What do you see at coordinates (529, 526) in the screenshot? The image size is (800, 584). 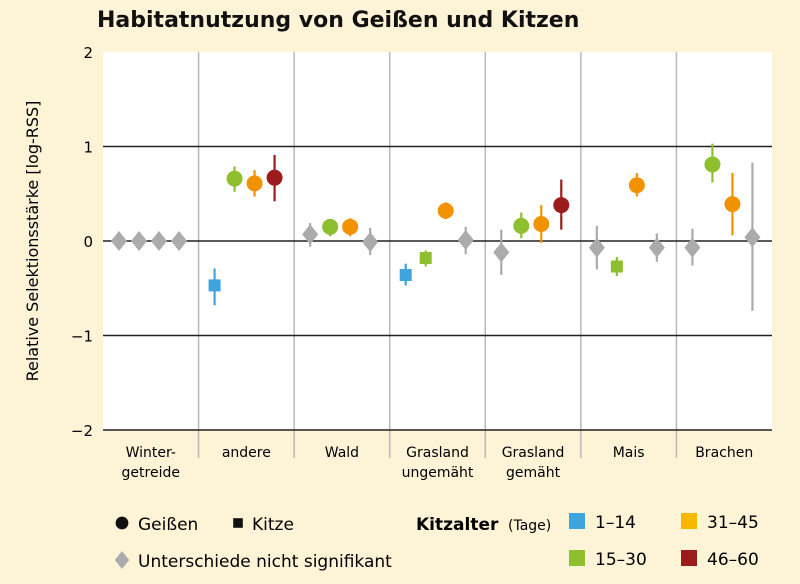 I see `legend-age-unit: (Tage)` at bounding box center [529, 526].